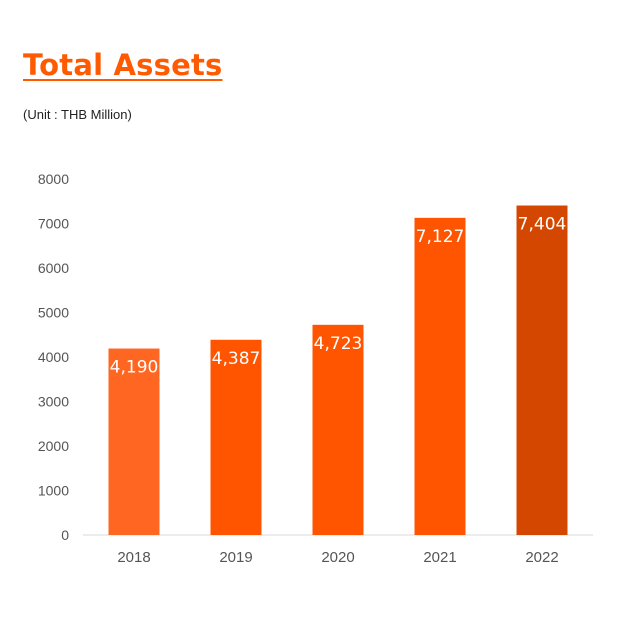  What do you see at coordinates (133, 557) in the screenshot?
I see `x-tick-label-2018: 2018` at bounding box center [133, 557].